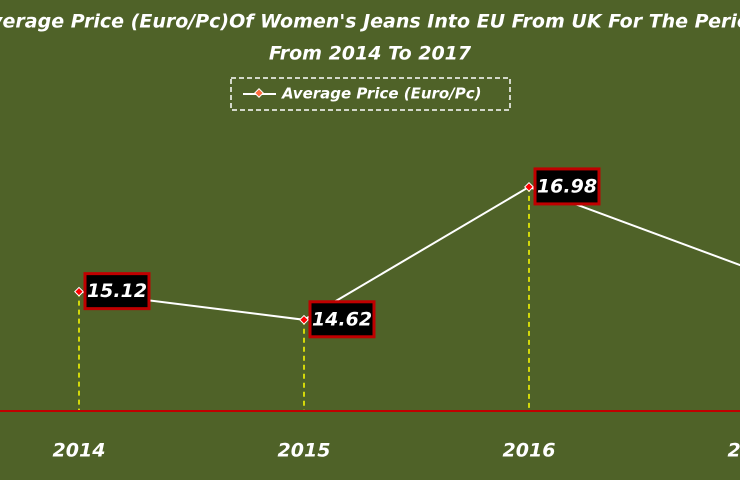  What do you see at coordinates (79, 451) in the screenshot?
I see `x-tick-label: 2014` at bounding box center [79, 451].